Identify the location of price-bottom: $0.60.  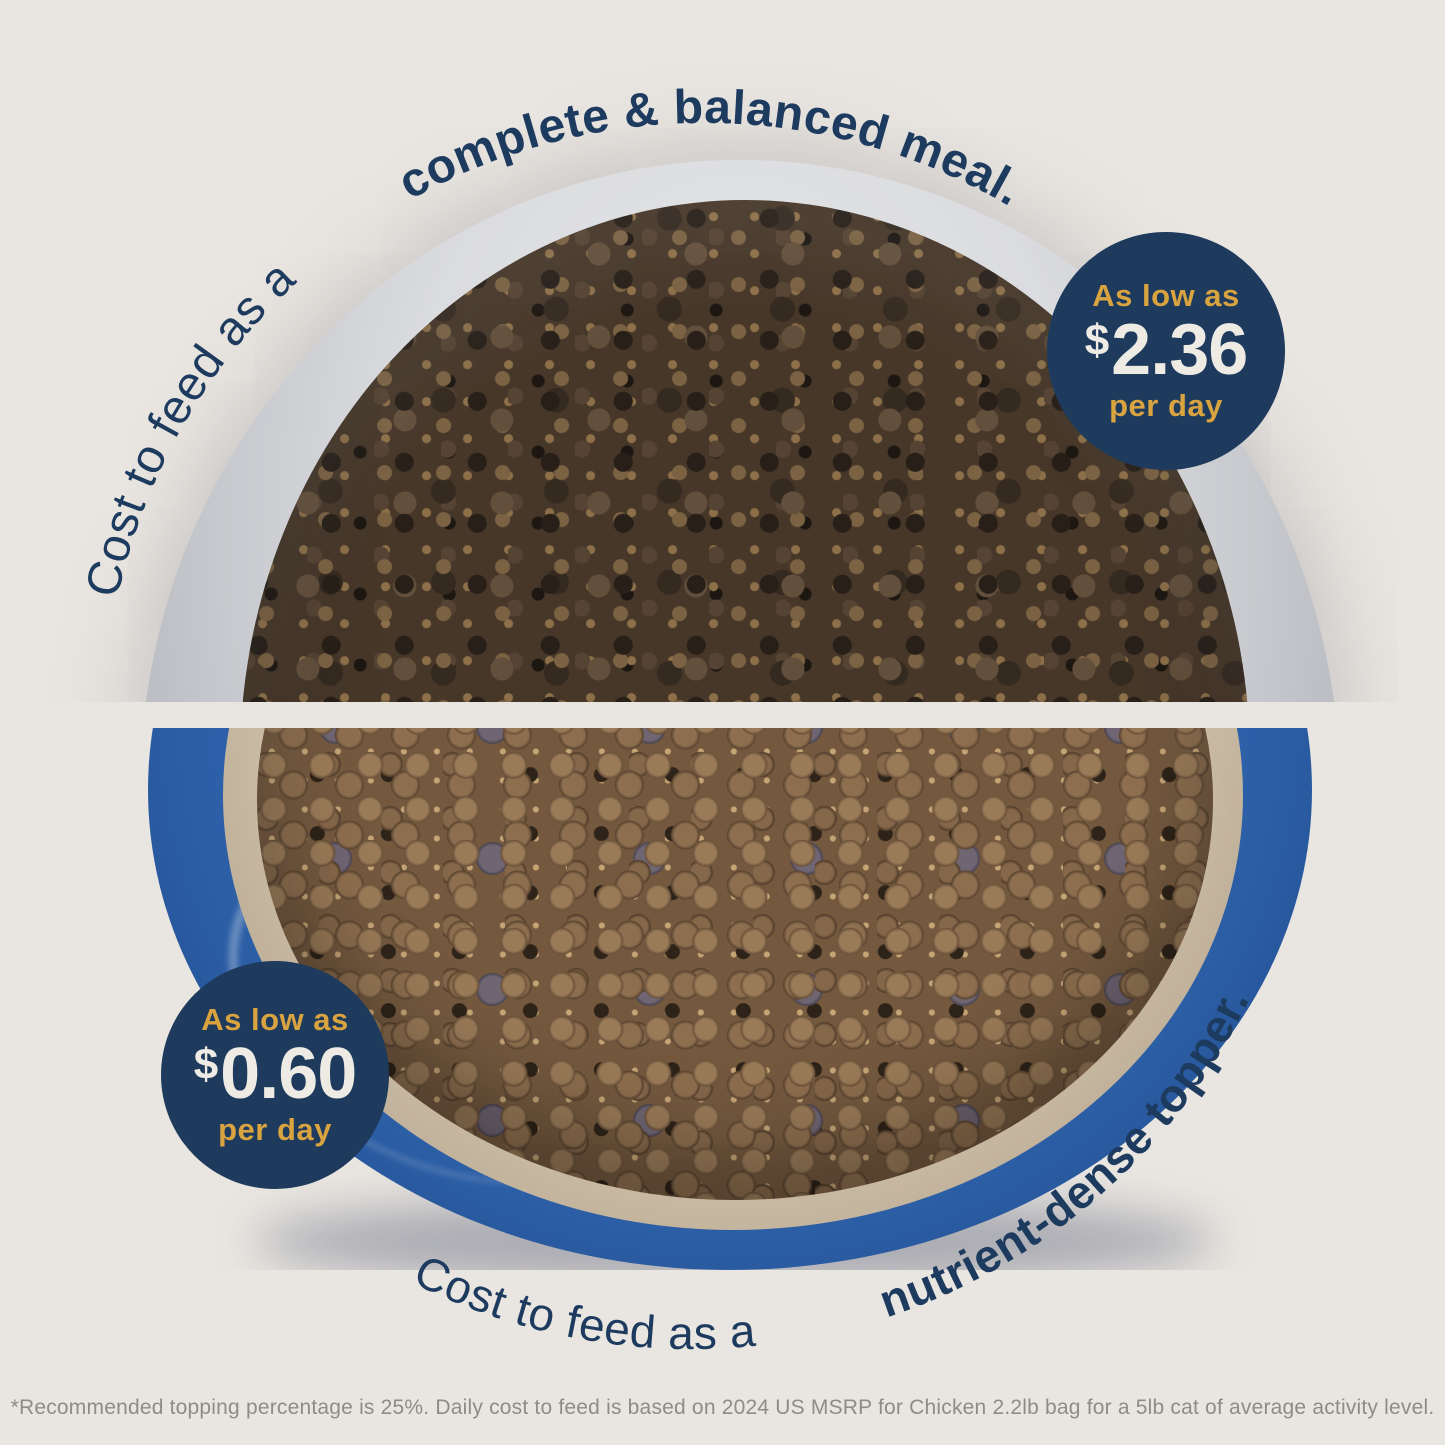
(275, 1074).